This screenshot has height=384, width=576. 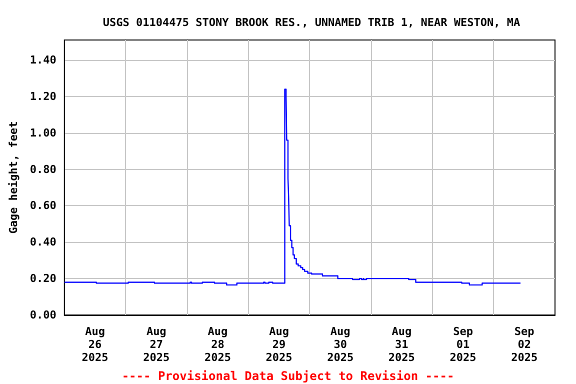 I want to click on y-tick-label: 0.40, so click(x=43, y=242).